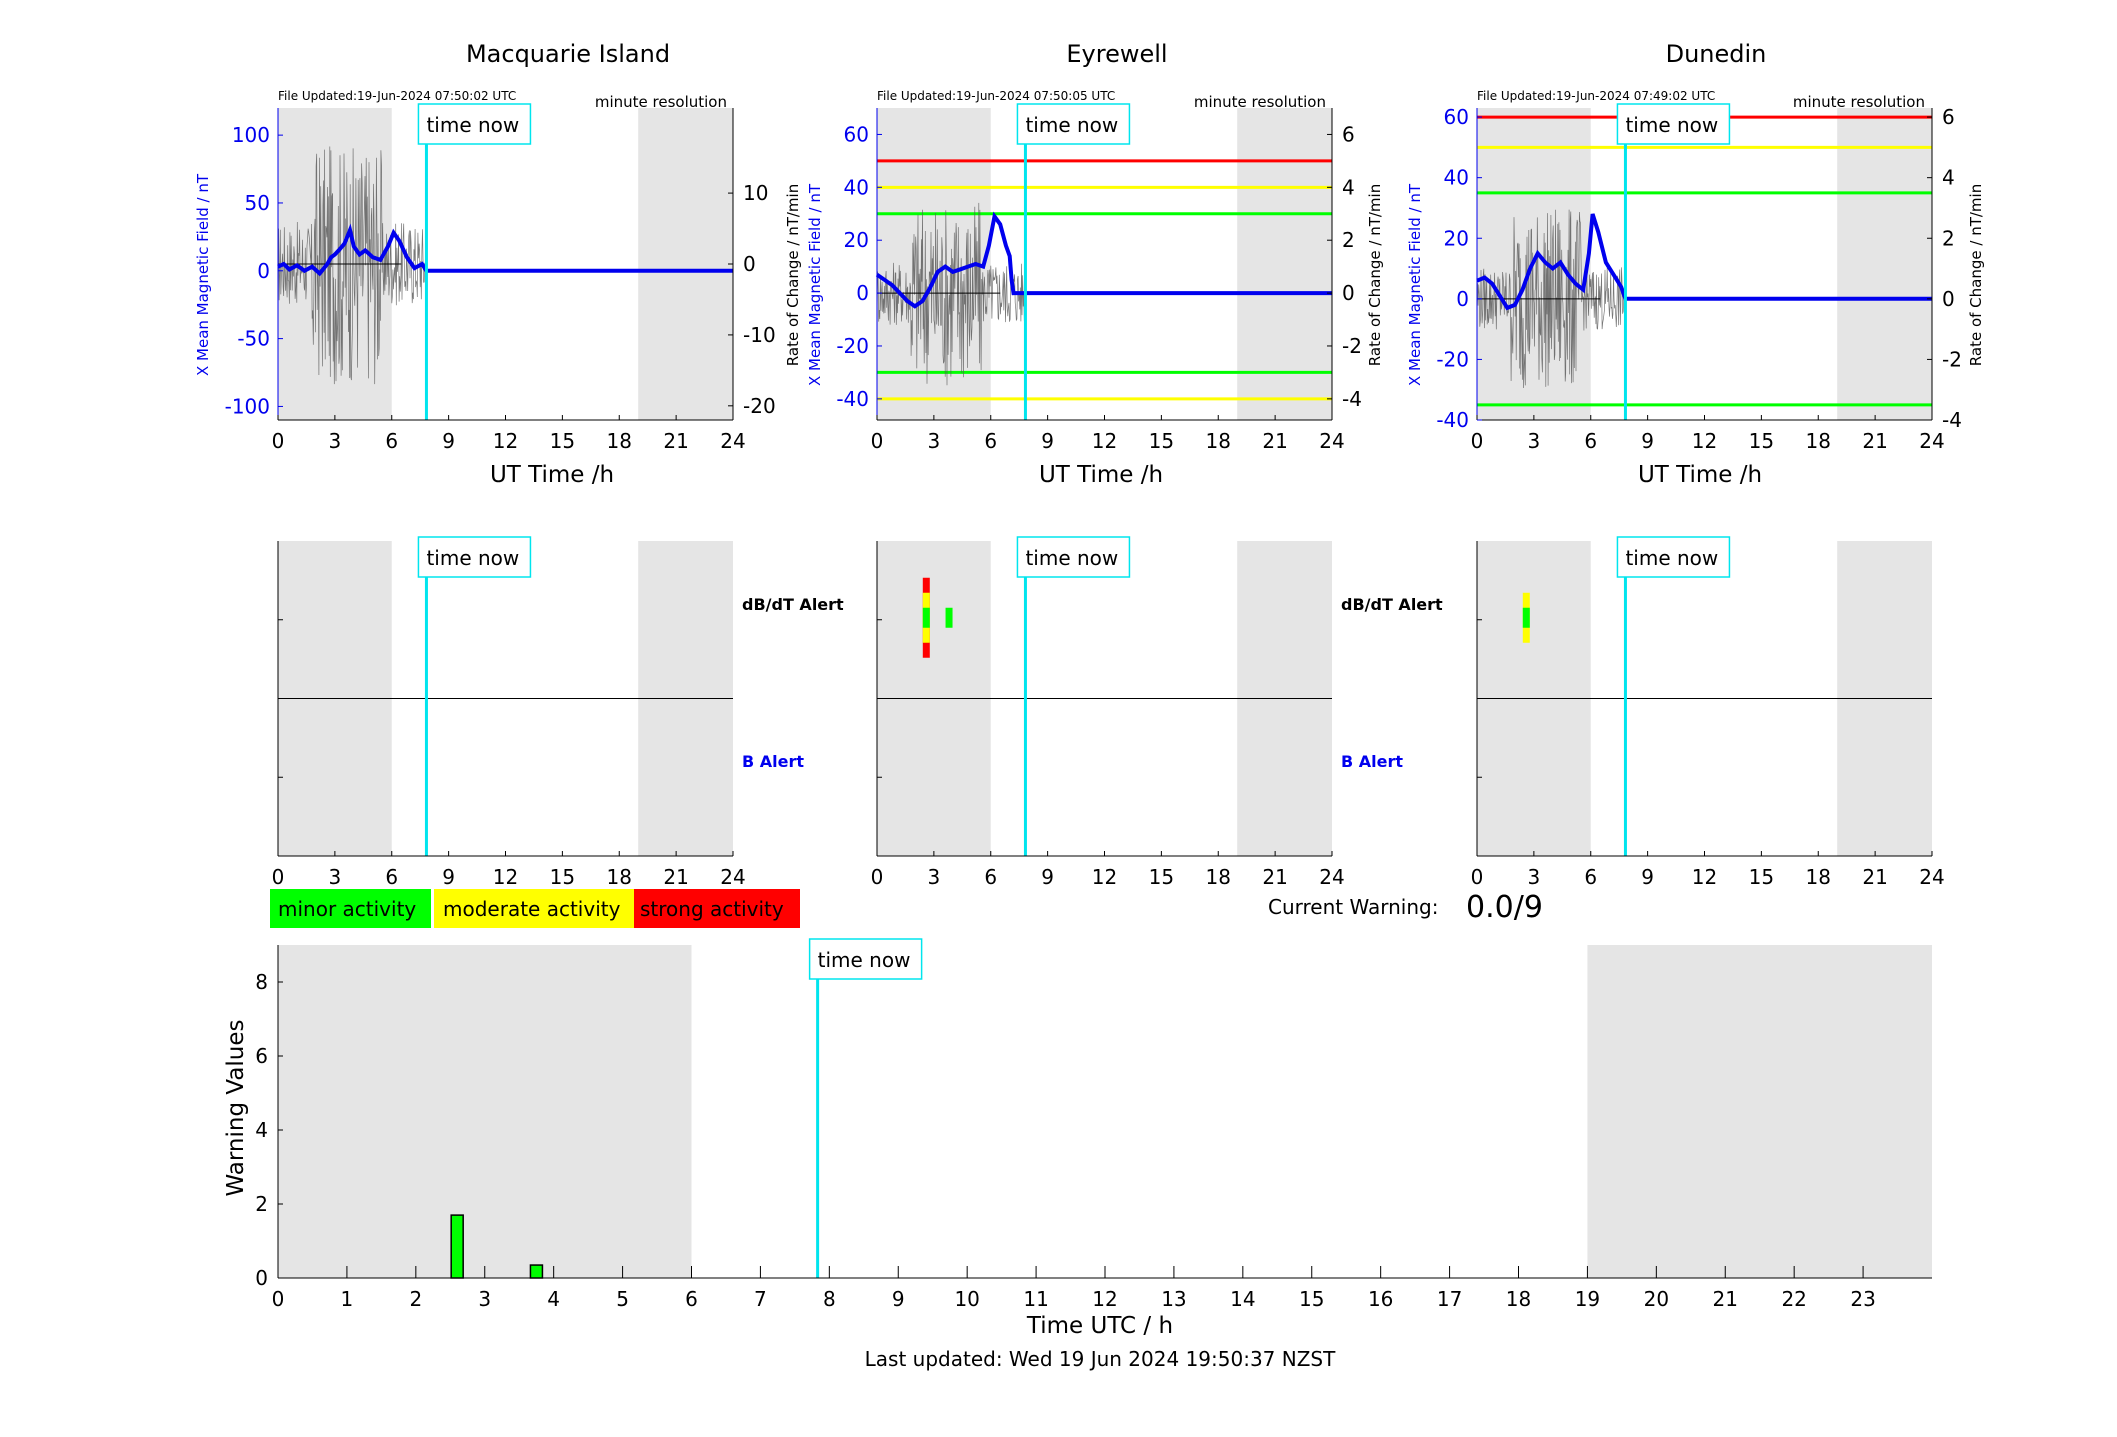 The height and width of the screenshot is (1437, 2117). What do you see at coordinates (247, 406) in the screenshot?
I see `y-left-tick-label: -100` at bounding box center [247, 406].